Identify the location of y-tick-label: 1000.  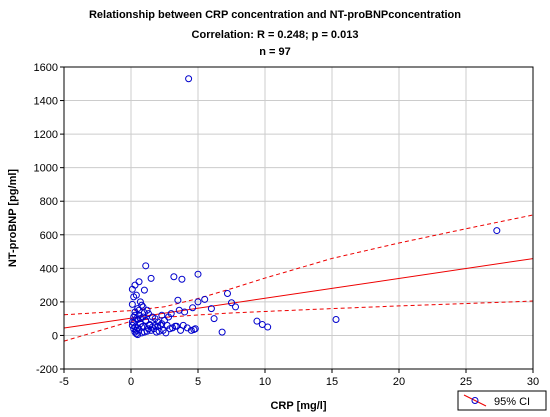
(46, 169).